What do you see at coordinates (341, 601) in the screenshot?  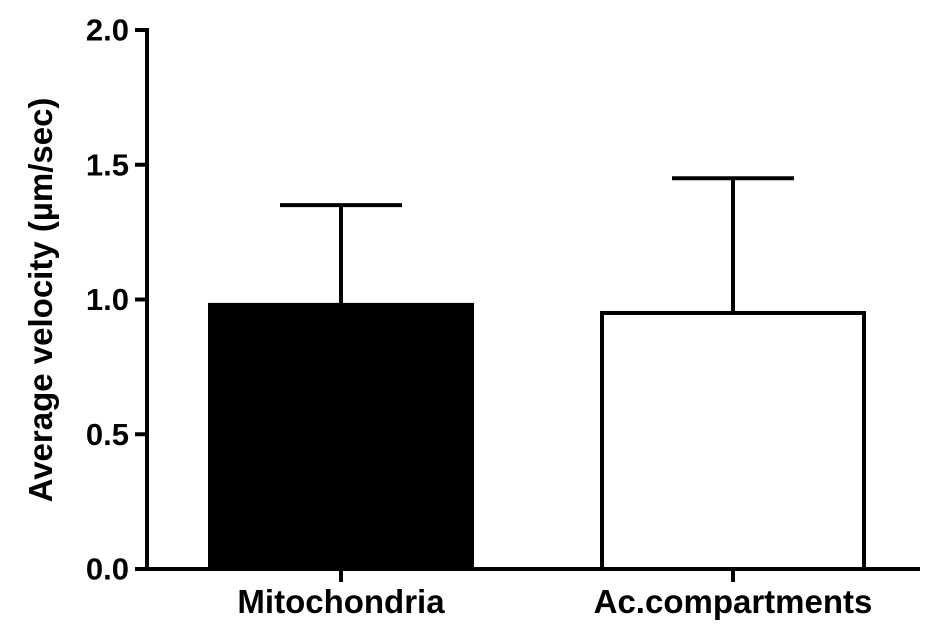 I see `x-tick-label: Mitochondria` at bounding box center [341, 601].